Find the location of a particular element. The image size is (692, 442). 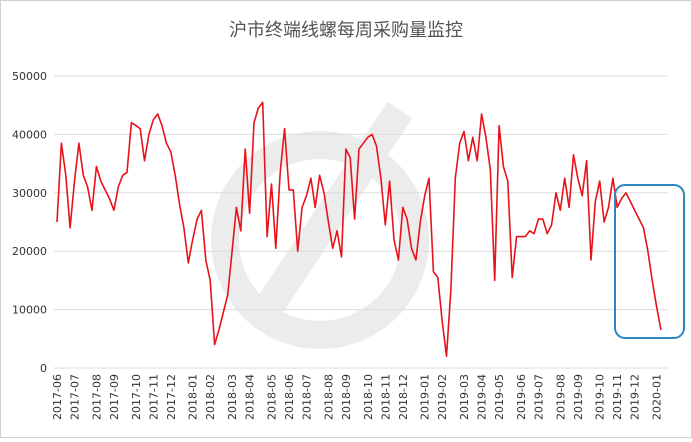

x-tick-label: 2018-01 is located at coordinates (193, 397).